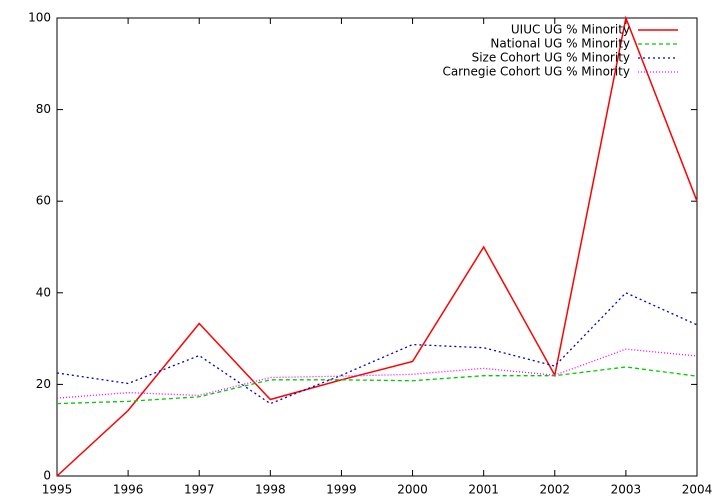  What do you see at coordinates (43, 292) in the screenshot?
I see `y-tick-label: 40` at bounding box center [43, 292].